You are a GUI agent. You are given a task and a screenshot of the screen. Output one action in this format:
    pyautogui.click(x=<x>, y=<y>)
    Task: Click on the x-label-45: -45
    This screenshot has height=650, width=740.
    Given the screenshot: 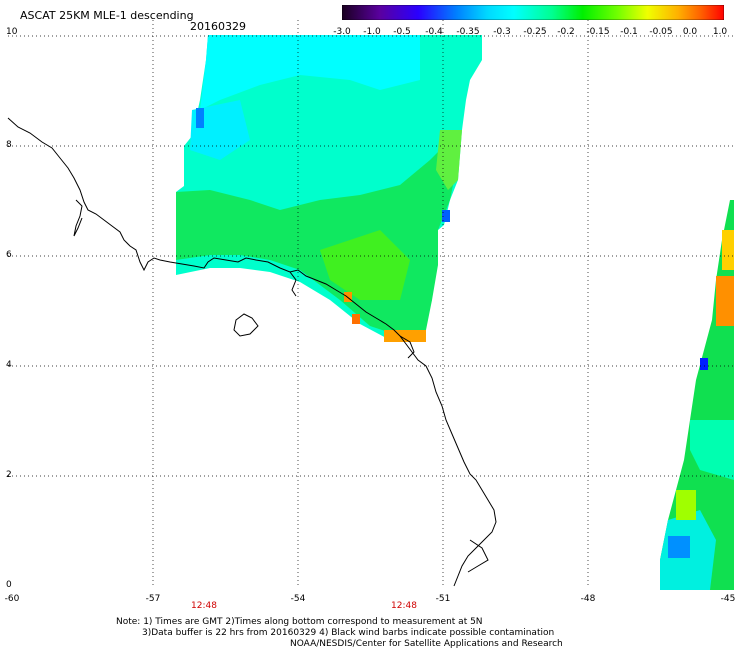 What is the action you would take?
    pyautogui.click(x=728, y=599)
    